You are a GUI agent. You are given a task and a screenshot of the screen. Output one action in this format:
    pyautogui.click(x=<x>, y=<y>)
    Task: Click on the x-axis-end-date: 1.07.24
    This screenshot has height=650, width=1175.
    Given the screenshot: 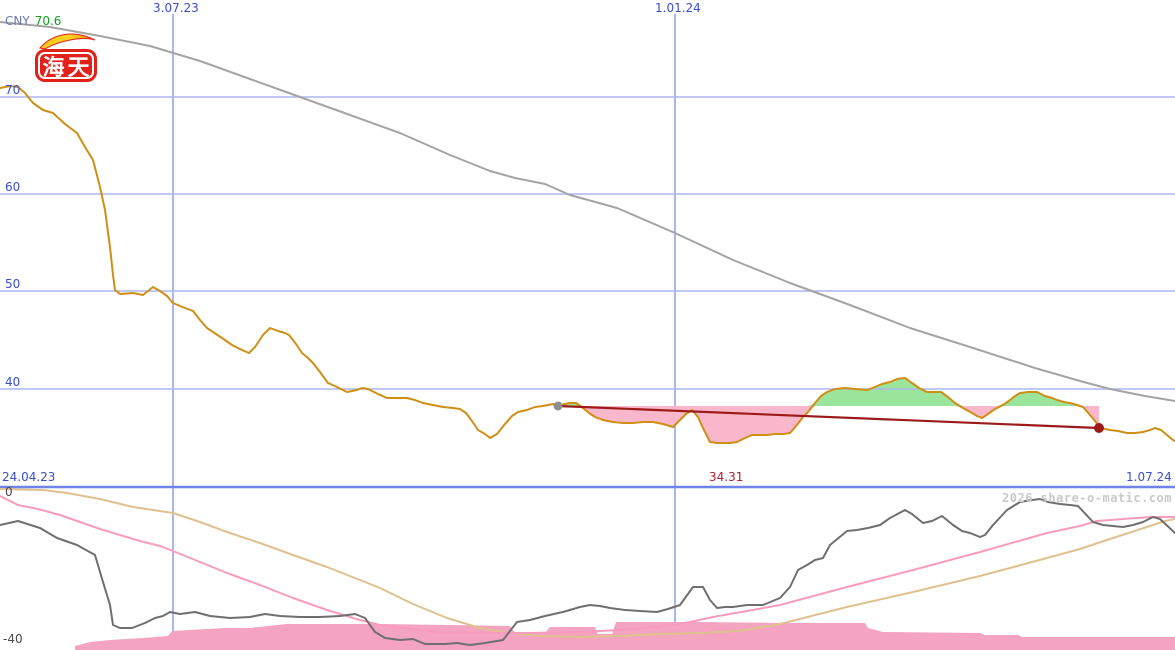 What is the action you would take?
    pyautogui.click(x=1149, y=477)
    